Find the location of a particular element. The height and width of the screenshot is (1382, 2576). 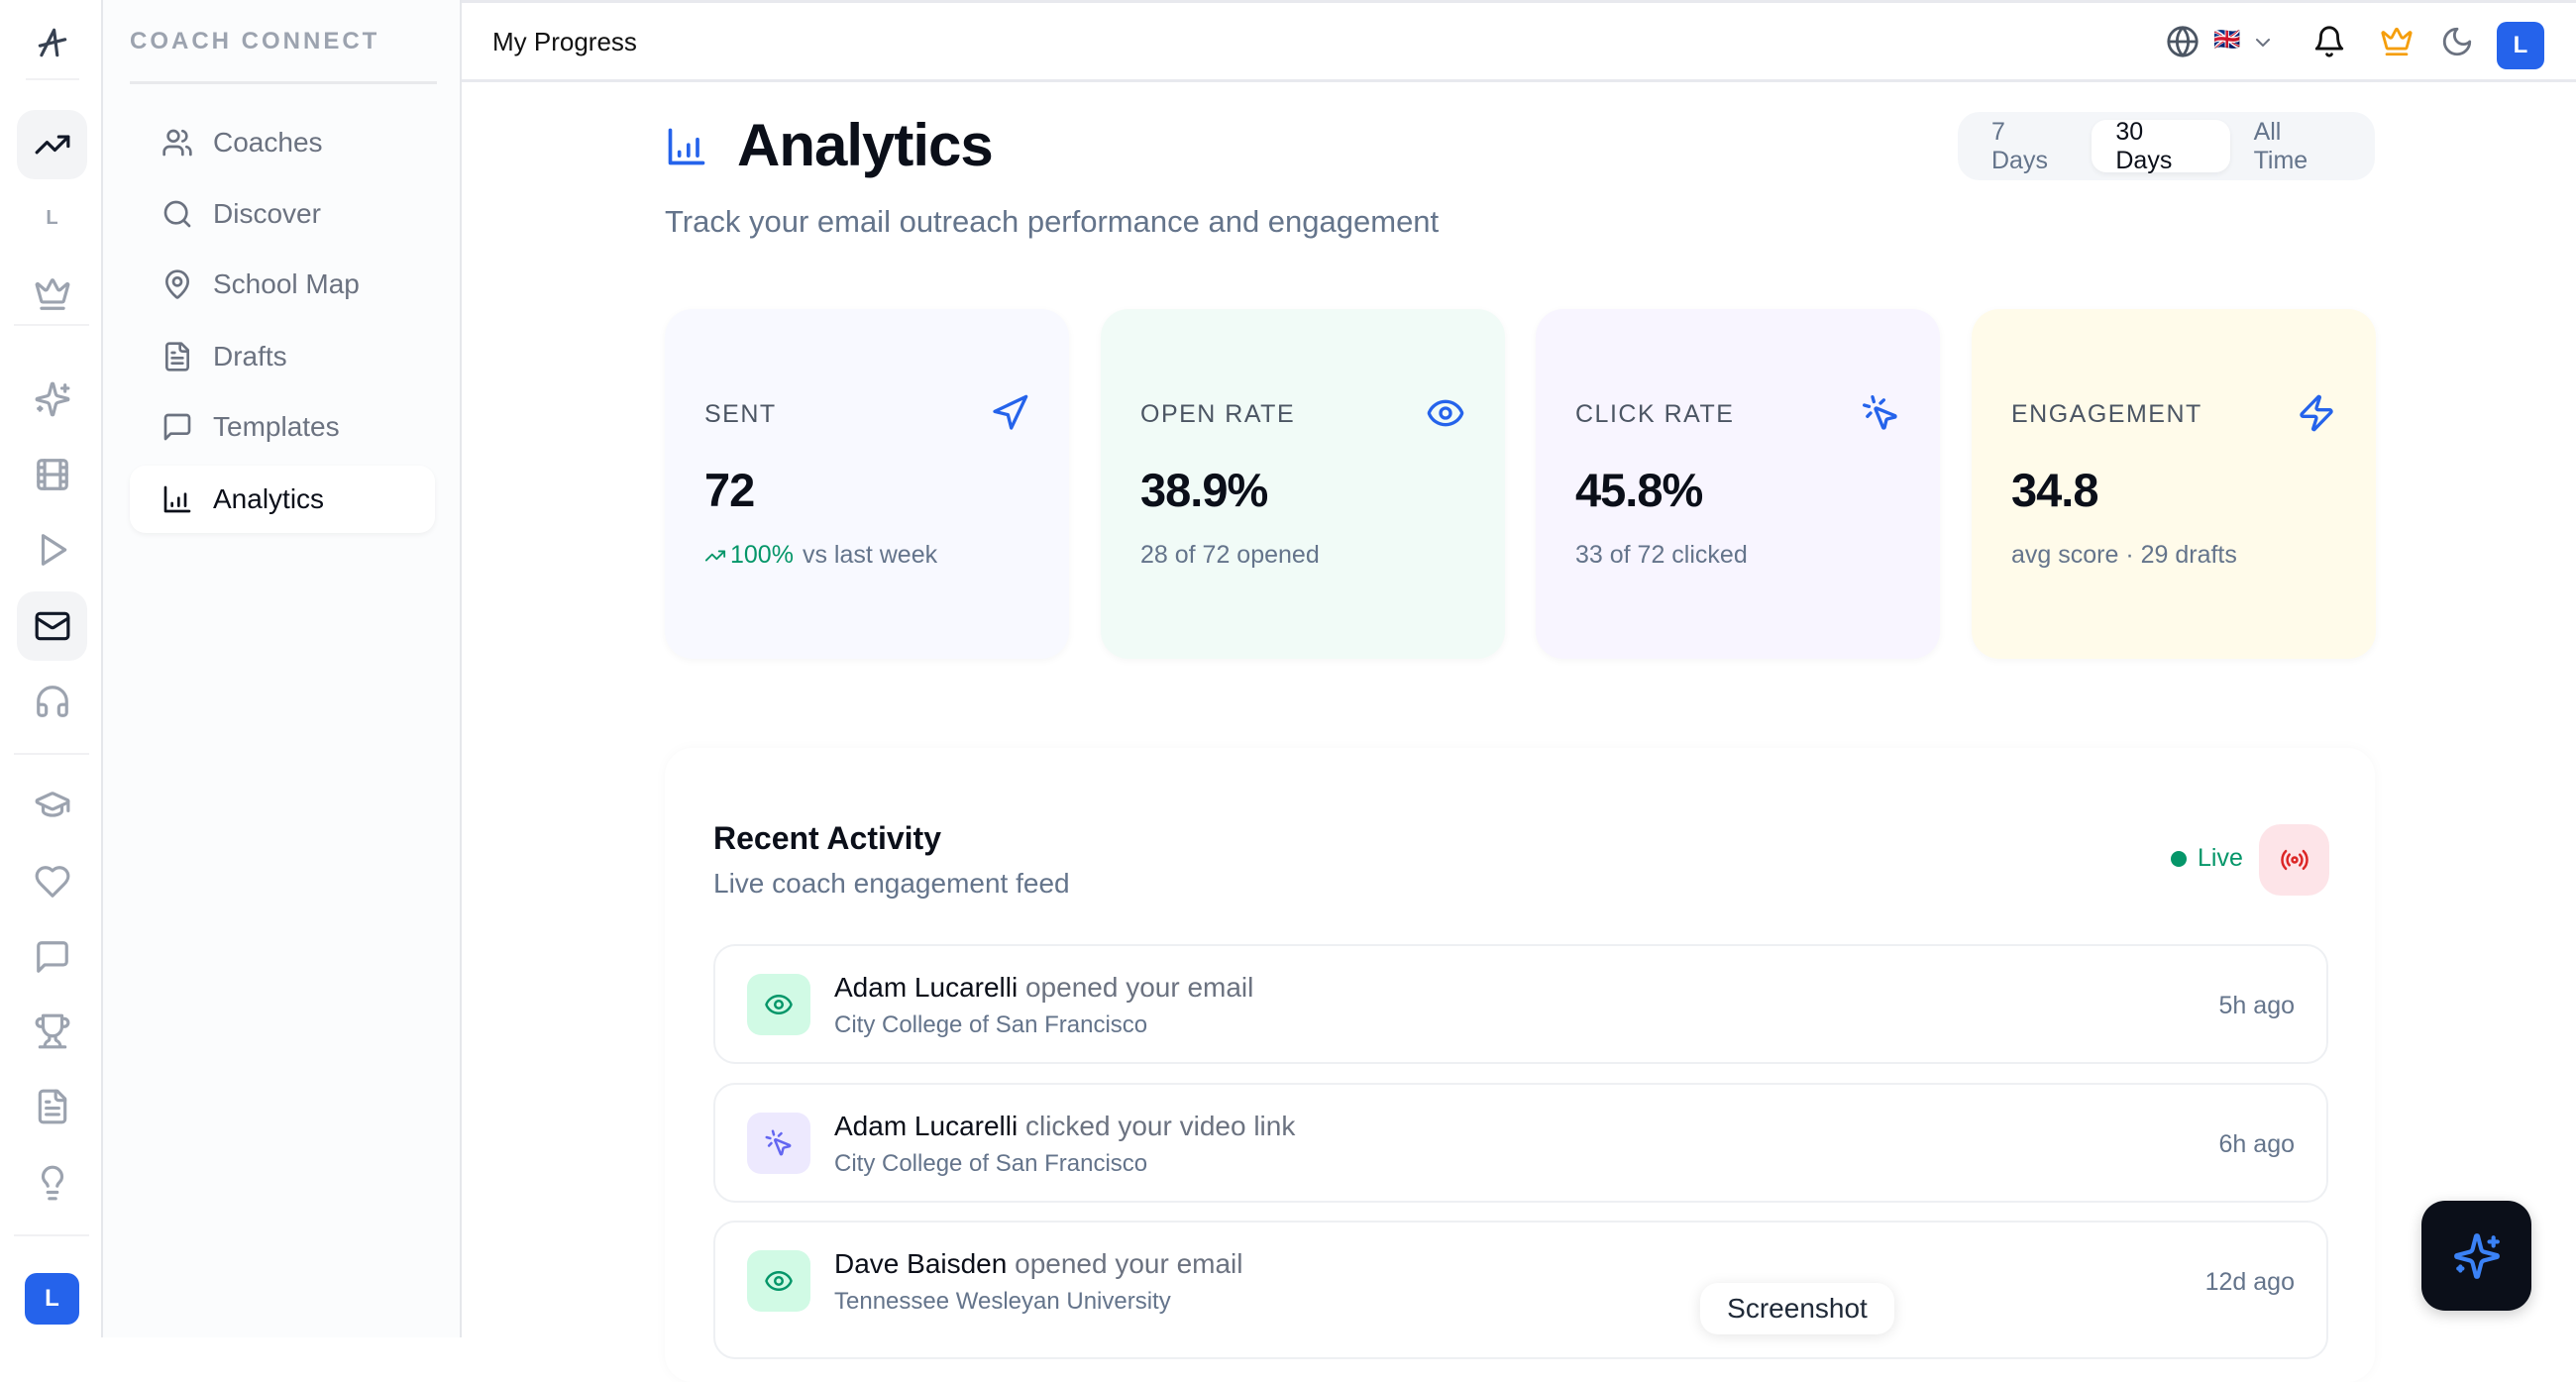

stat-sub: 100% vs last week is located at coordinates (820, 556).